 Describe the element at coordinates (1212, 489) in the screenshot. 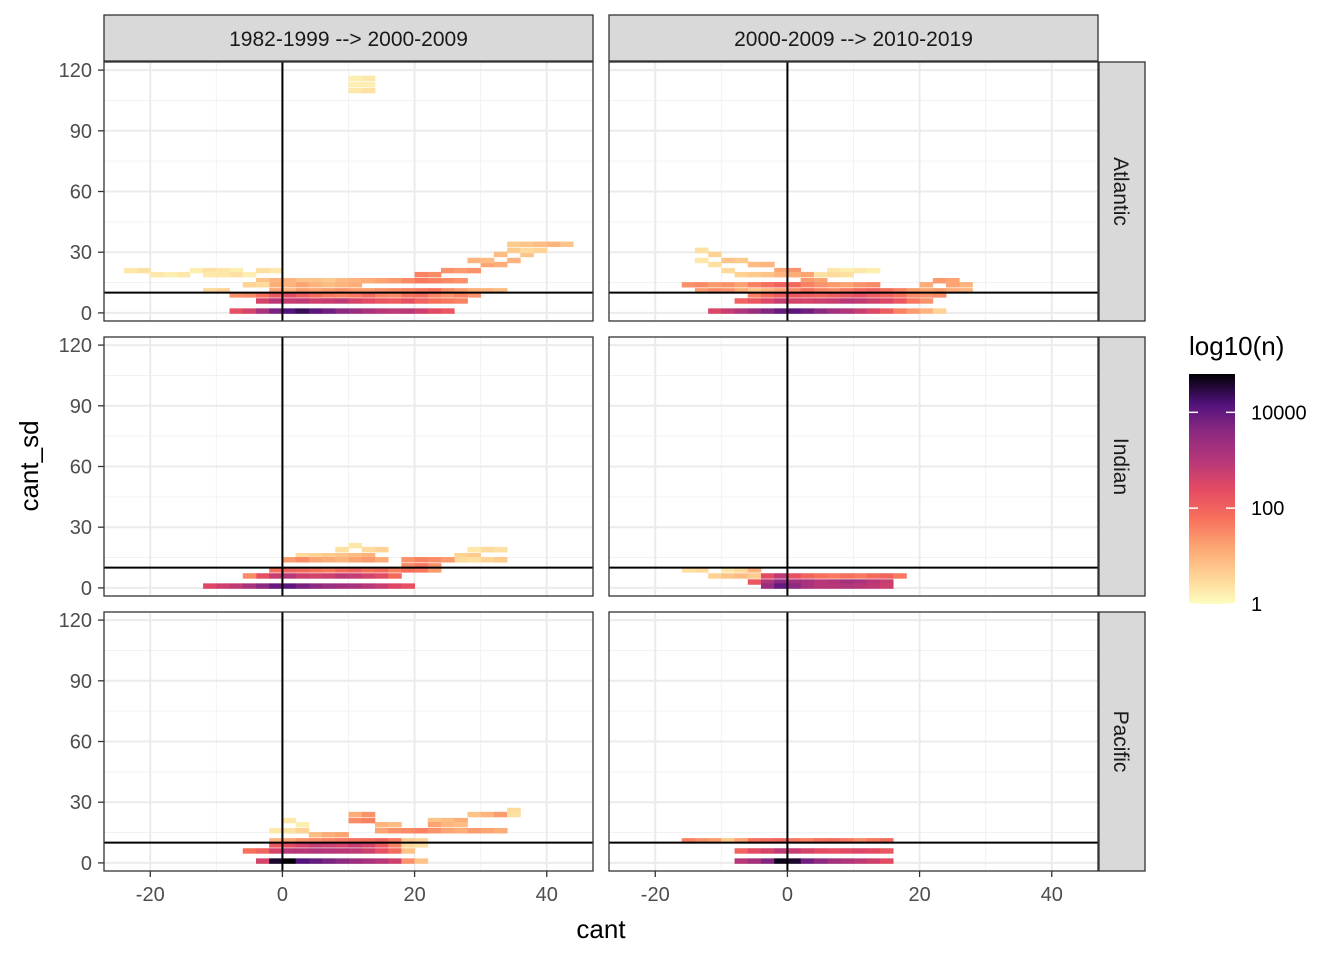

I see `legend-colorbar` at that location.